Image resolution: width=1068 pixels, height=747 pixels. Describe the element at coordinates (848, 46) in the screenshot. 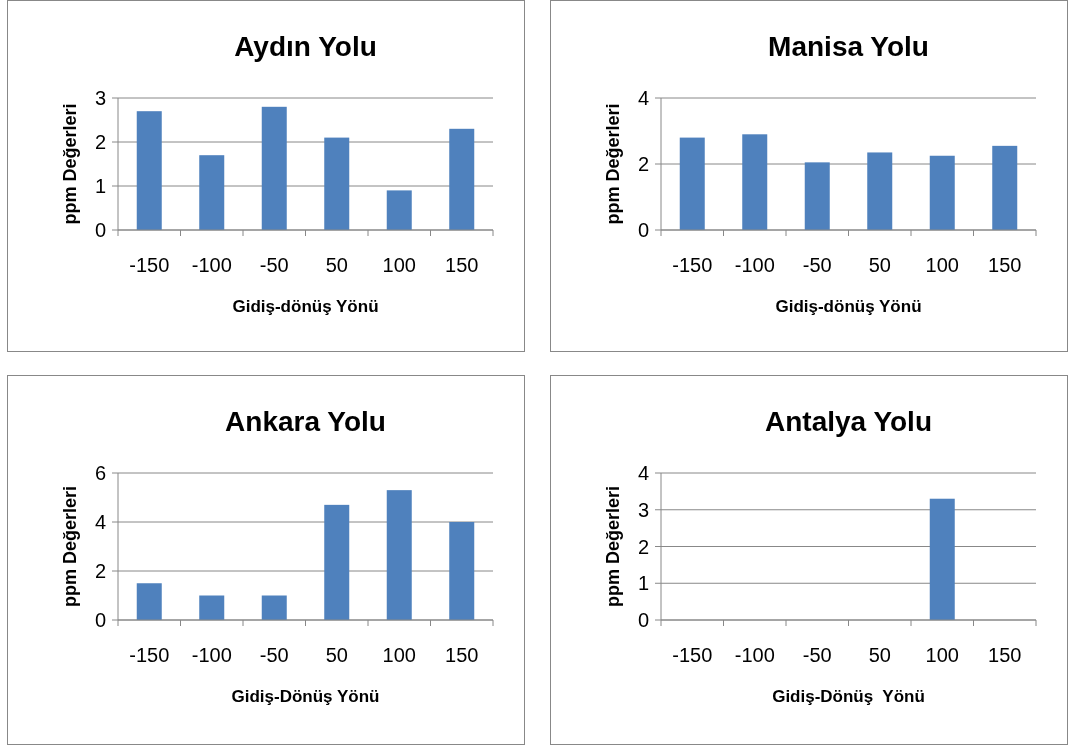

I see `chart-title: Manisa Yolu` at that location.